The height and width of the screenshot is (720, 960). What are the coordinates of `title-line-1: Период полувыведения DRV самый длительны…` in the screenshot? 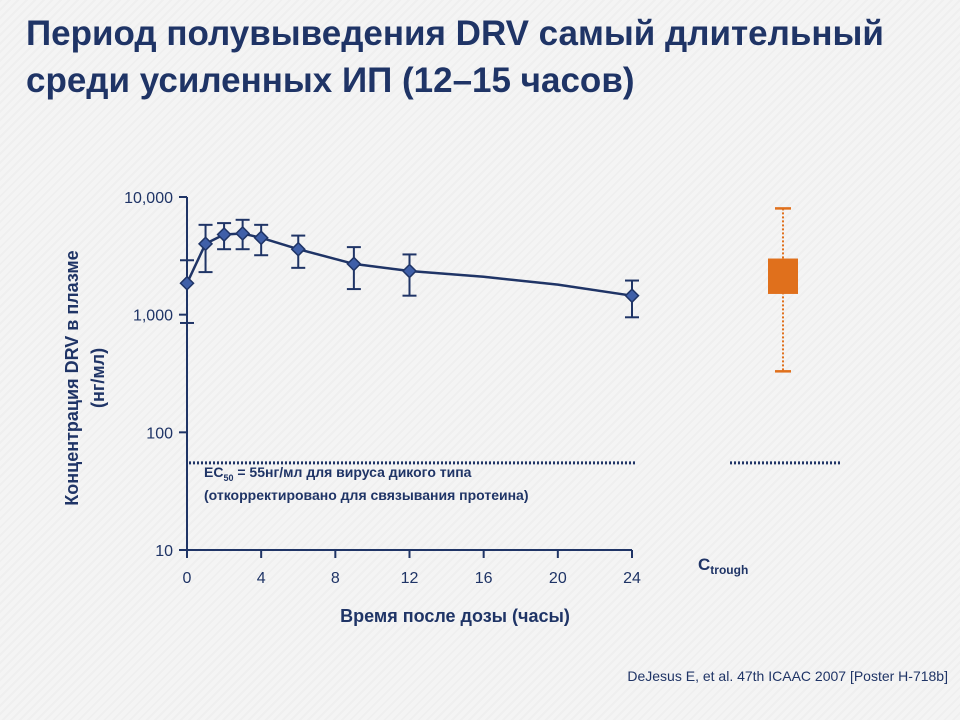 It's located at (455, 33).